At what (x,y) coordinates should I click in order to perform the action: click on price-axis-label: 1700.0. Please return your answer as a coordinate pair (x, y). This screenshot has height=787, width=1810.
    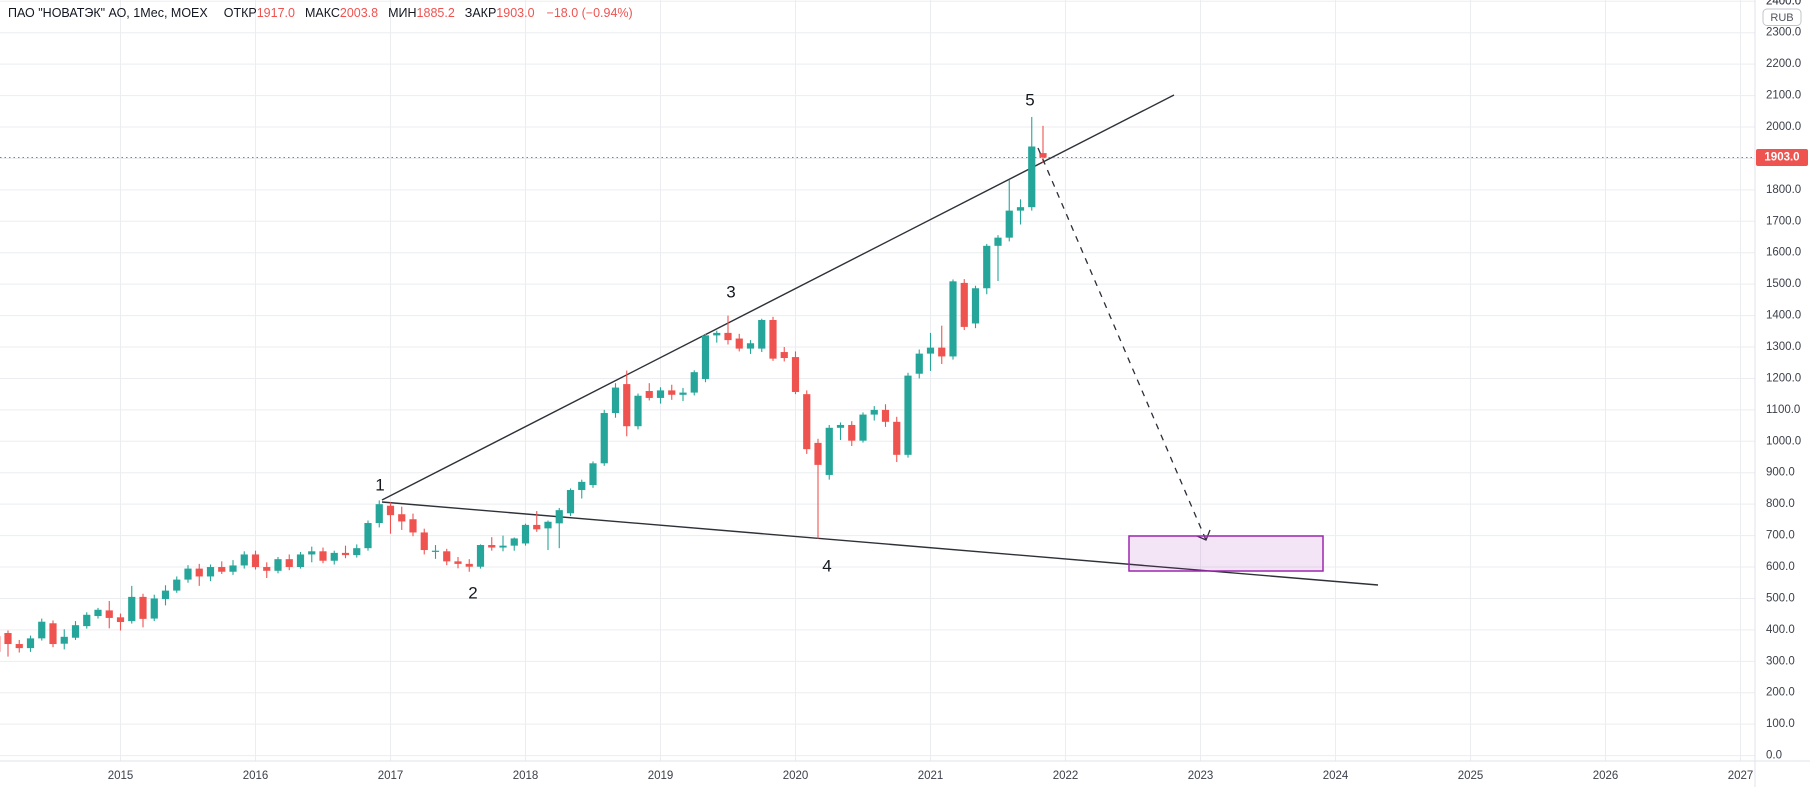
    Looking at the image, I should click on (1783, 221).